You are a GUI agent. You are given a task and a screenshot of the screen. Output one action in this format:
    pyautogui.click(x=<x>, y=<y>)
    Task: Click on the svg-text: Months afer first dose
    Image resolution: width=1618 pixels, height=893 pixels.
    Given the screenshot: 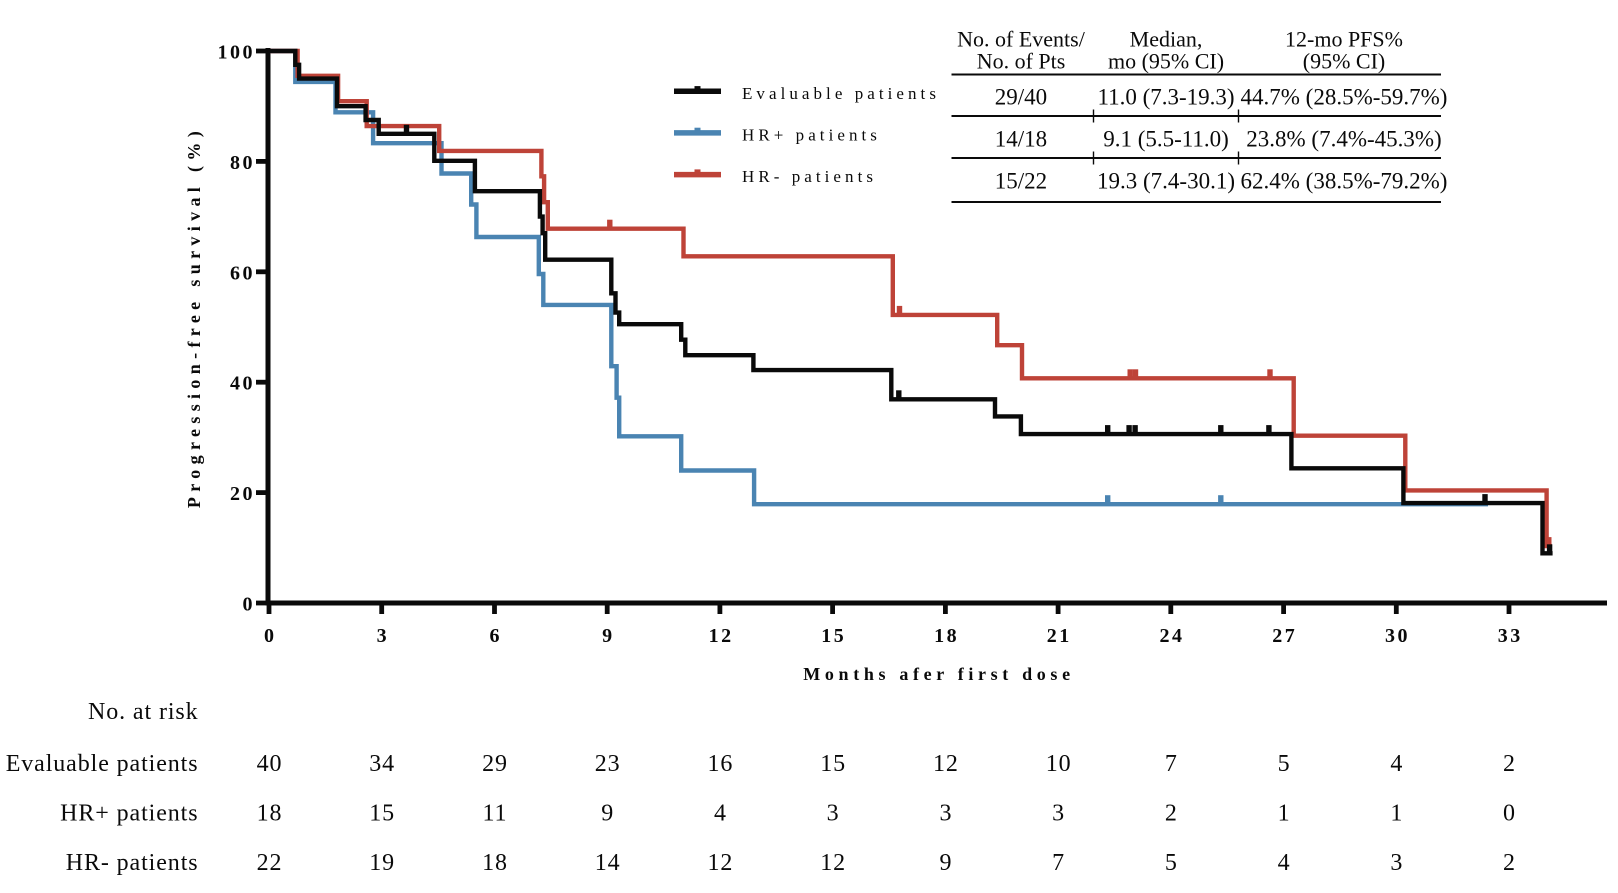 What is the action you would take?
    pyautogui.click(x=938, y=674)
    